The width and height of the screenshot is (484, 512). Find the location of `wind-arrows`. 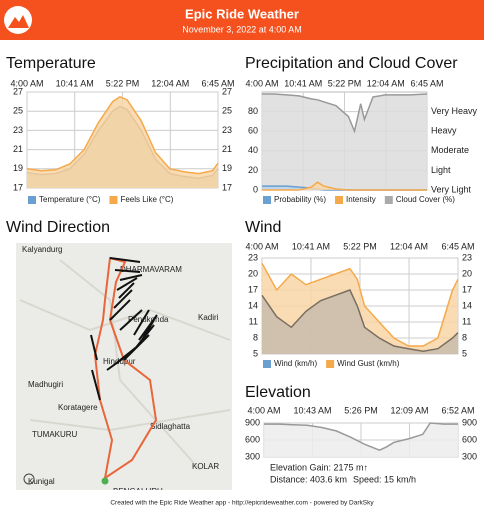

wind-arrows is located at coordinates (124, 329).